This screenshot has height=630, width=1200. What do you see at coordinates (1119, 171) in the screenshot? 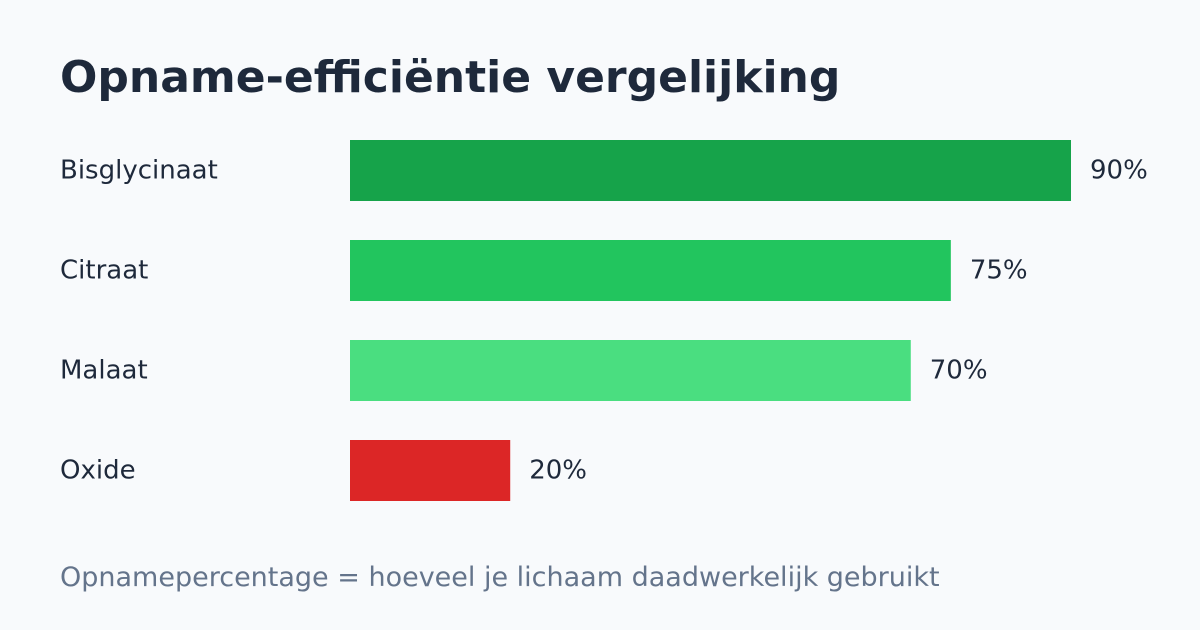
I see `value-label-bisglycinaat: 90%` at bounding box center [1119, 171].